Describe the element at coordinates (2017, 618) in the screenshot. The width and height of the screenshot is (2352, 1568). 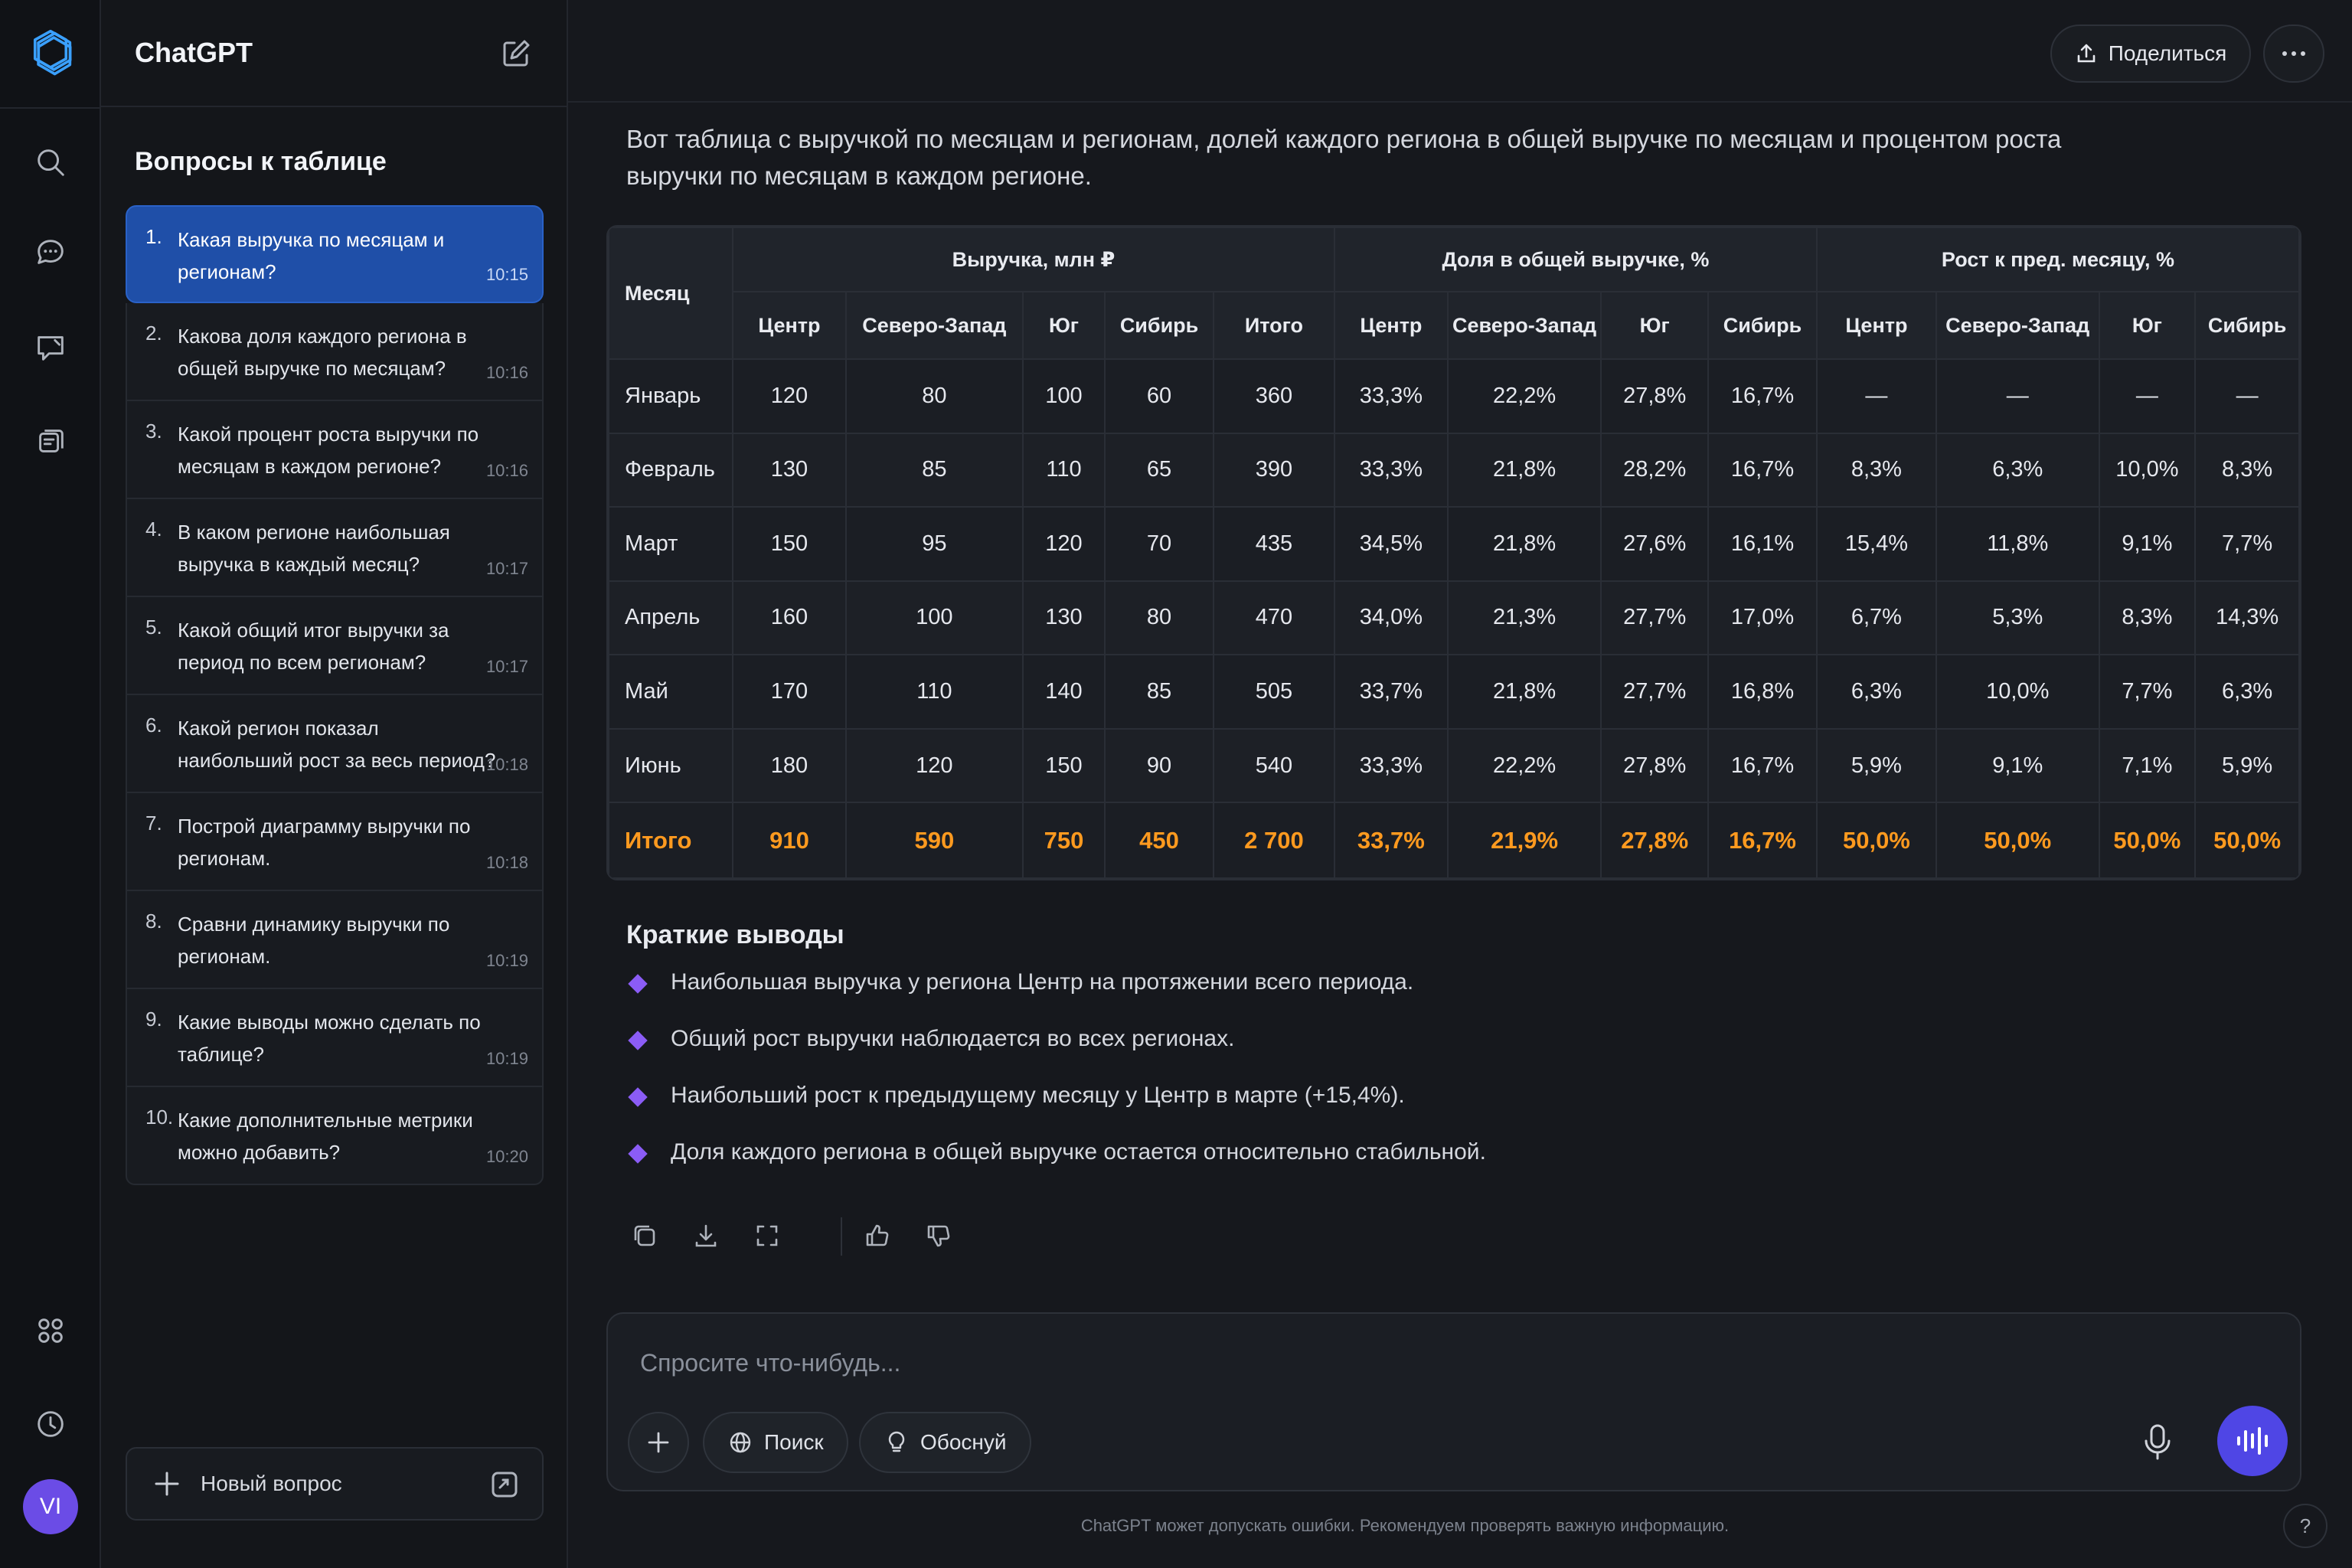
I see `value-cell: 5,3%` at that location.